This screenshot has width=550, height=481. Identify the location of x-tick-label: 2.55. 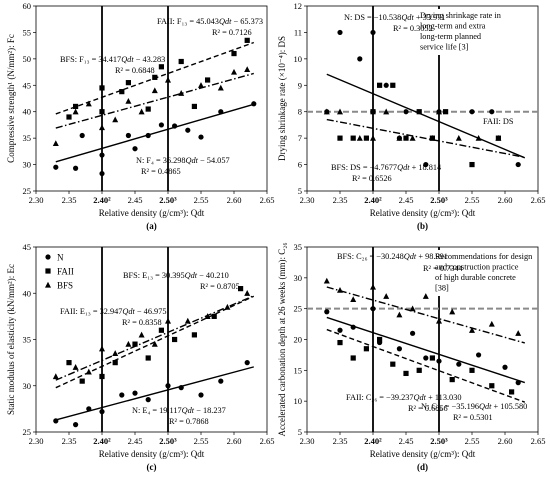
(201, 200).